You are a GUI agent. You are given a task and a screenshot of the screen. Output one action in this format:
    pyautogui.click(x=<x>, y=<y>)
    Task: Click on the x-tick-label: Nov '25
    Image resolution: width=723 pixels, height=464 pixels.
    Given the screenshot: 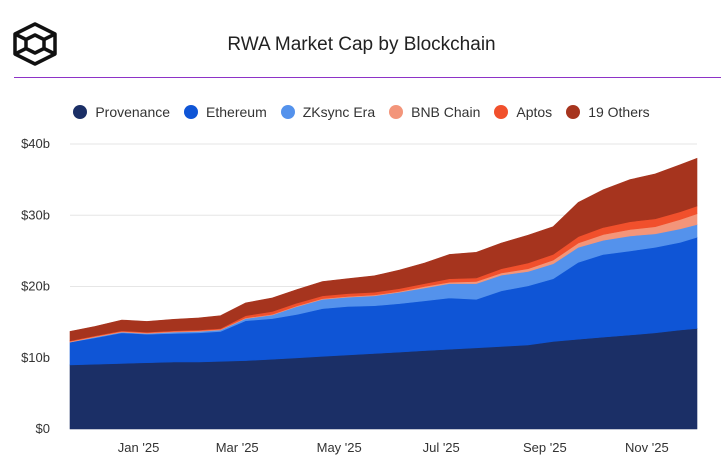 What is the action you would take?
    pyautogui.click(x=647, y=447)
    